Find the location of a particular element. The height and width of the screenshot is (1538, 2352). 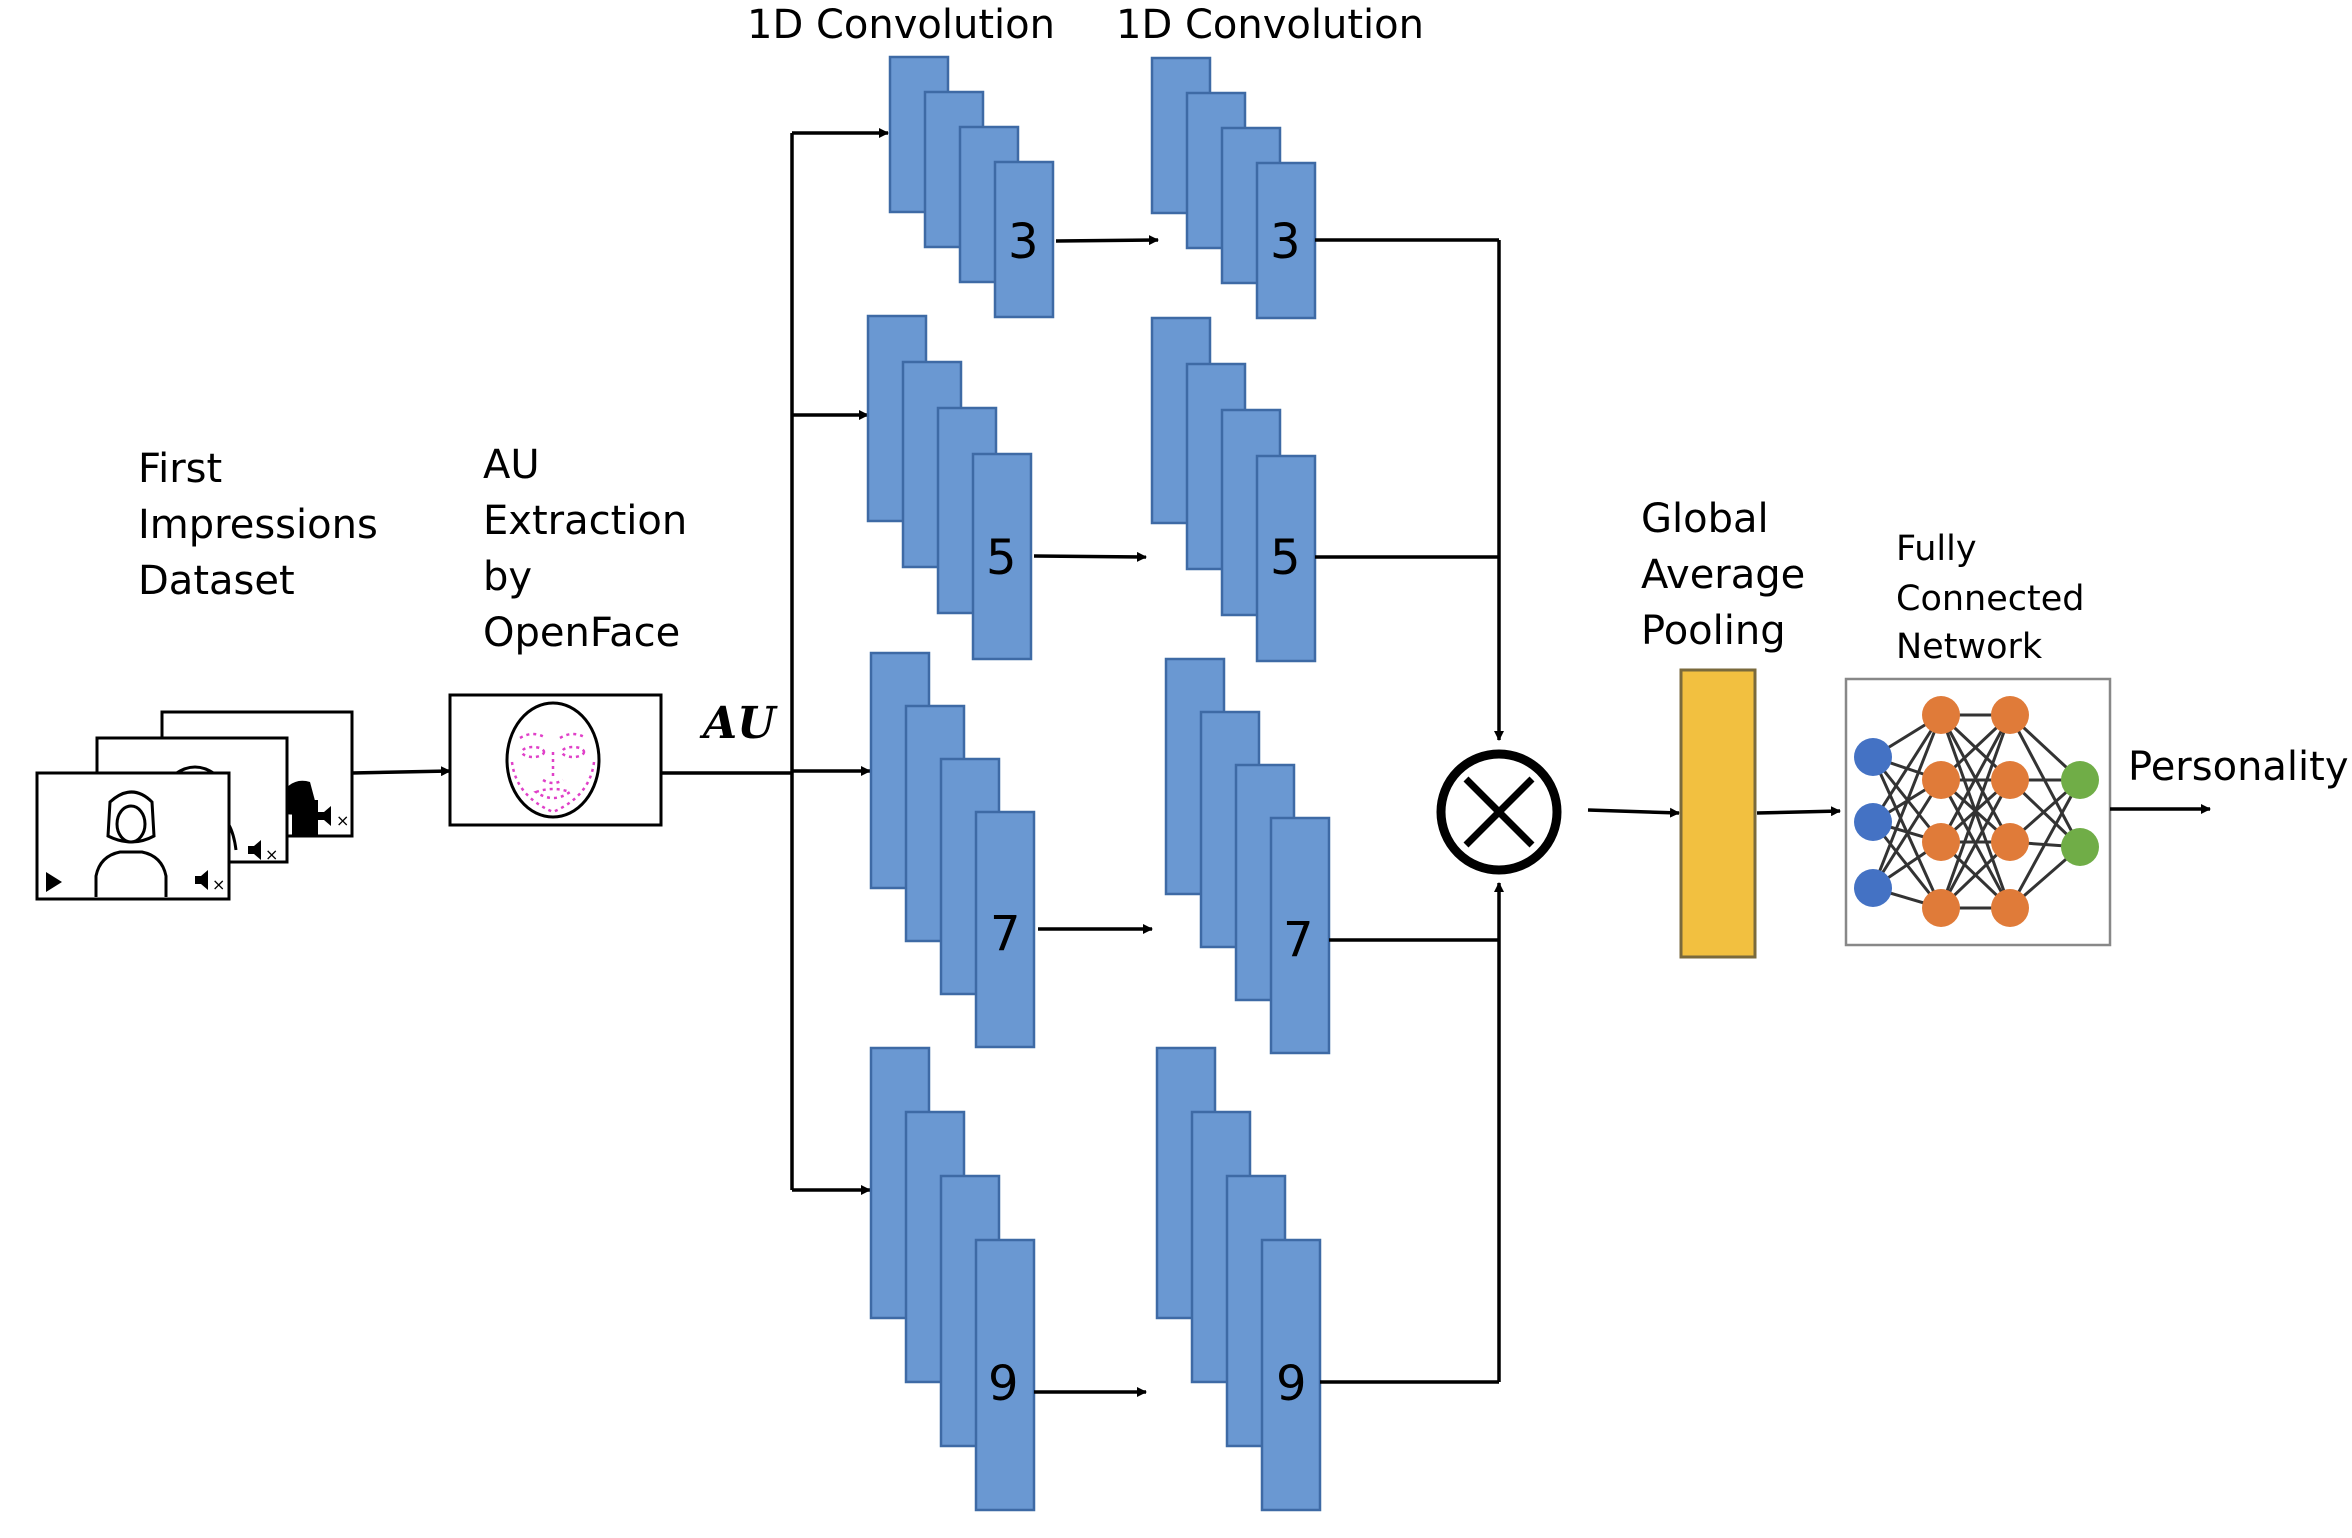

arrow-dataset-to-extraction is located at coordinates (401, 771).